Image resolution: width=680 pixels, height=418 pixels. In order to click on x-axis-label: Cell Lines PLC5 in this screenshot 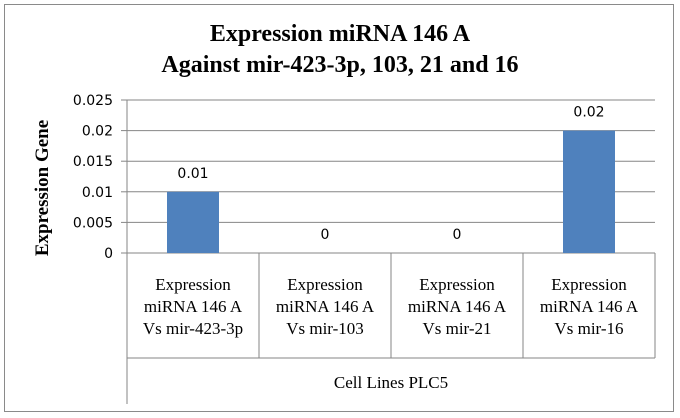, I will do `click(391, 382)`.